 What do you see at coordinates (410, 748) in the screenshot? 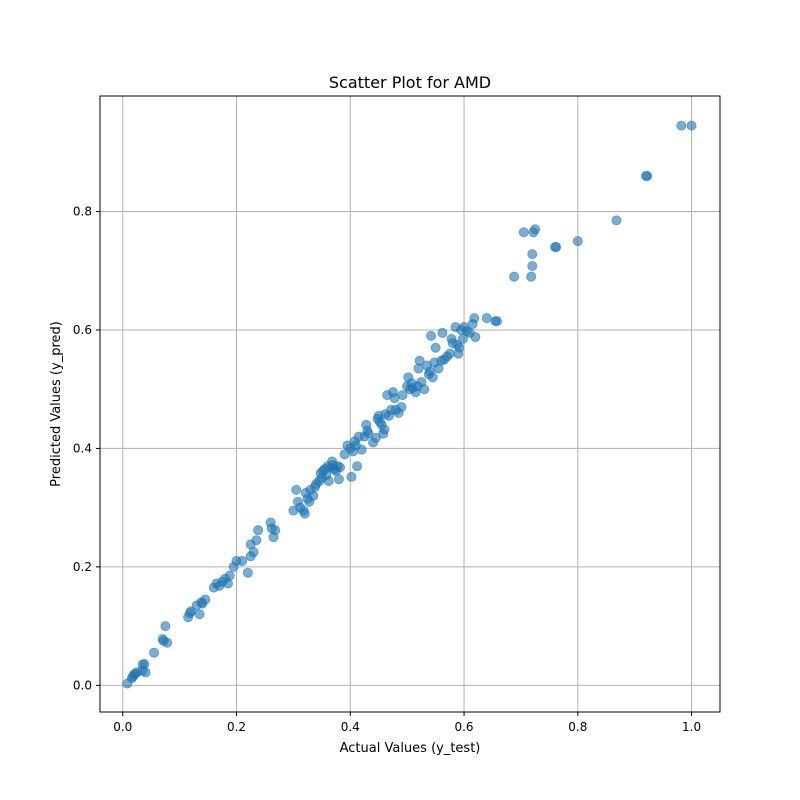
I see `x-axis-label: Actual Values (y_test)` at bounding box center [410, 748].